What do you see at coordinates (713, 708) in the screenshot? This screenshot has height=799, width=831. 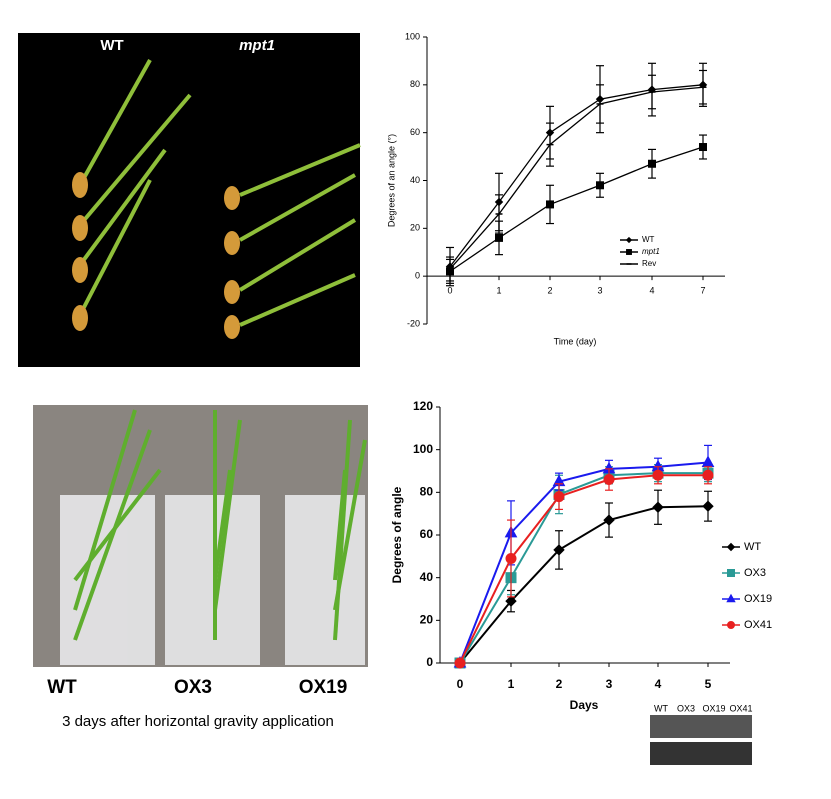 I see `blot-label: OX19` at bounding box center [713, 708].